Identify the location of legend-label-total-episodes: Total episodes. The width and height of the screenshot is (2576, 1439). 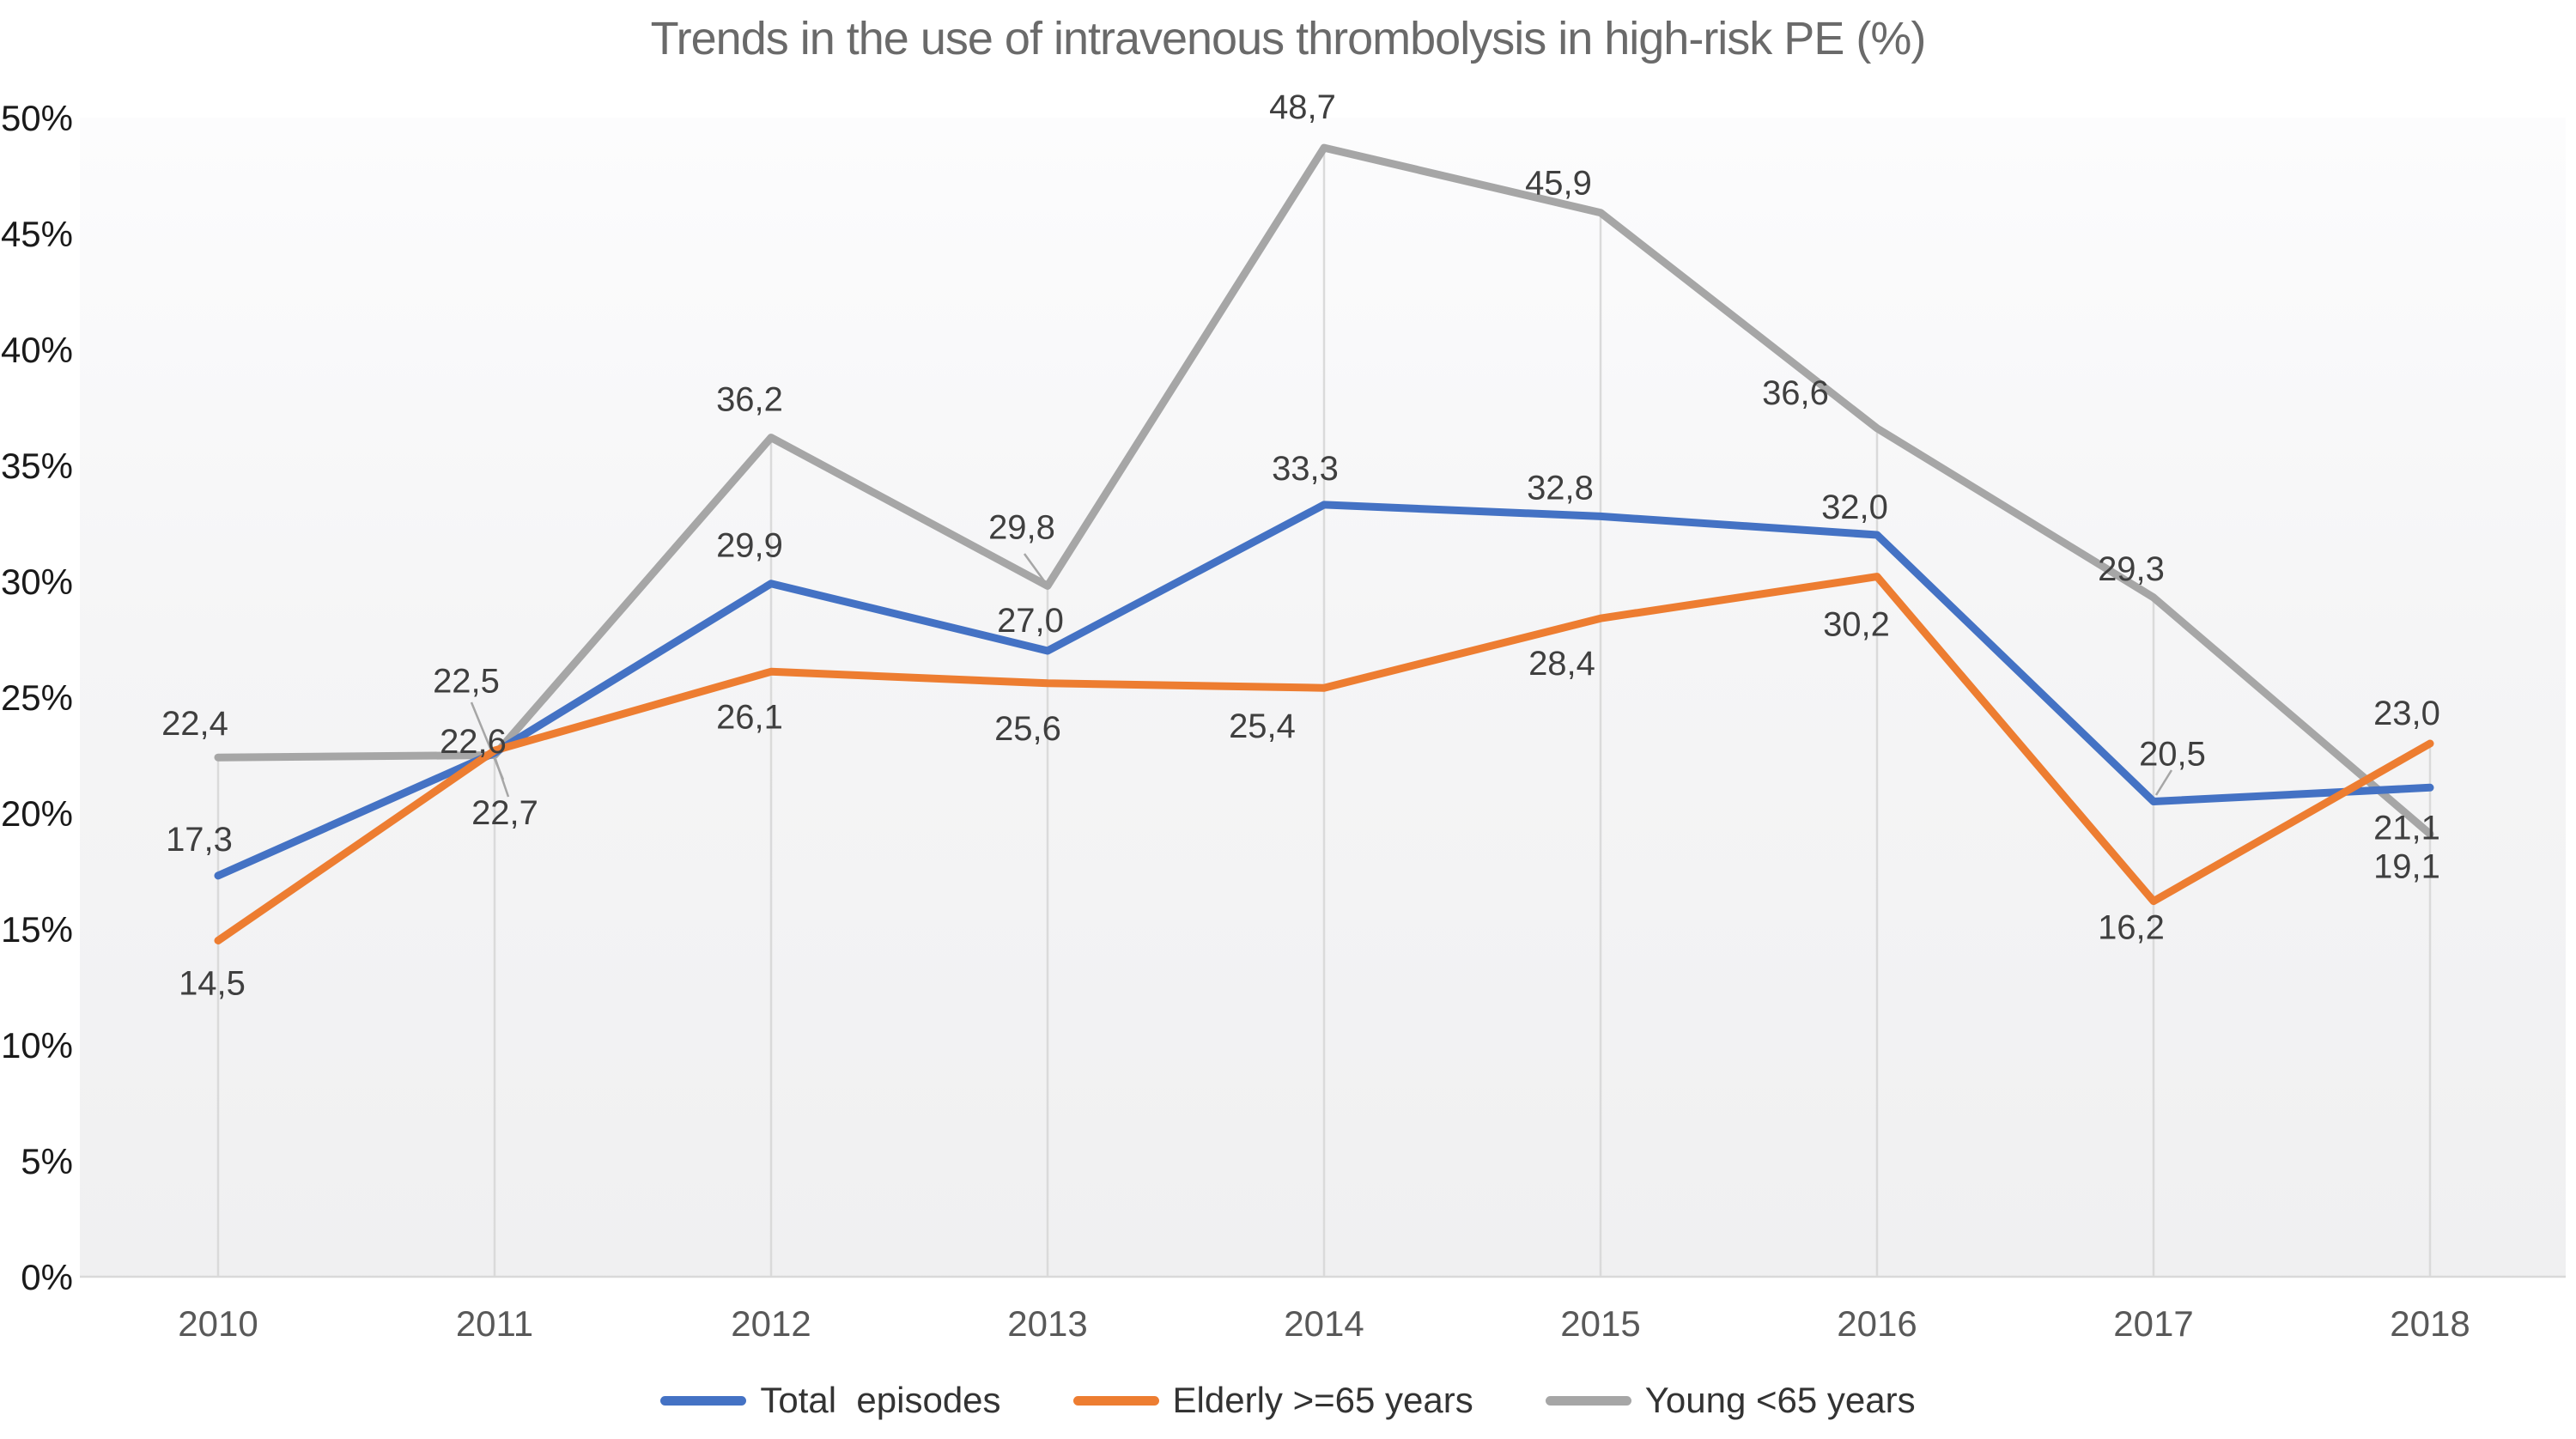
(881, 1400).